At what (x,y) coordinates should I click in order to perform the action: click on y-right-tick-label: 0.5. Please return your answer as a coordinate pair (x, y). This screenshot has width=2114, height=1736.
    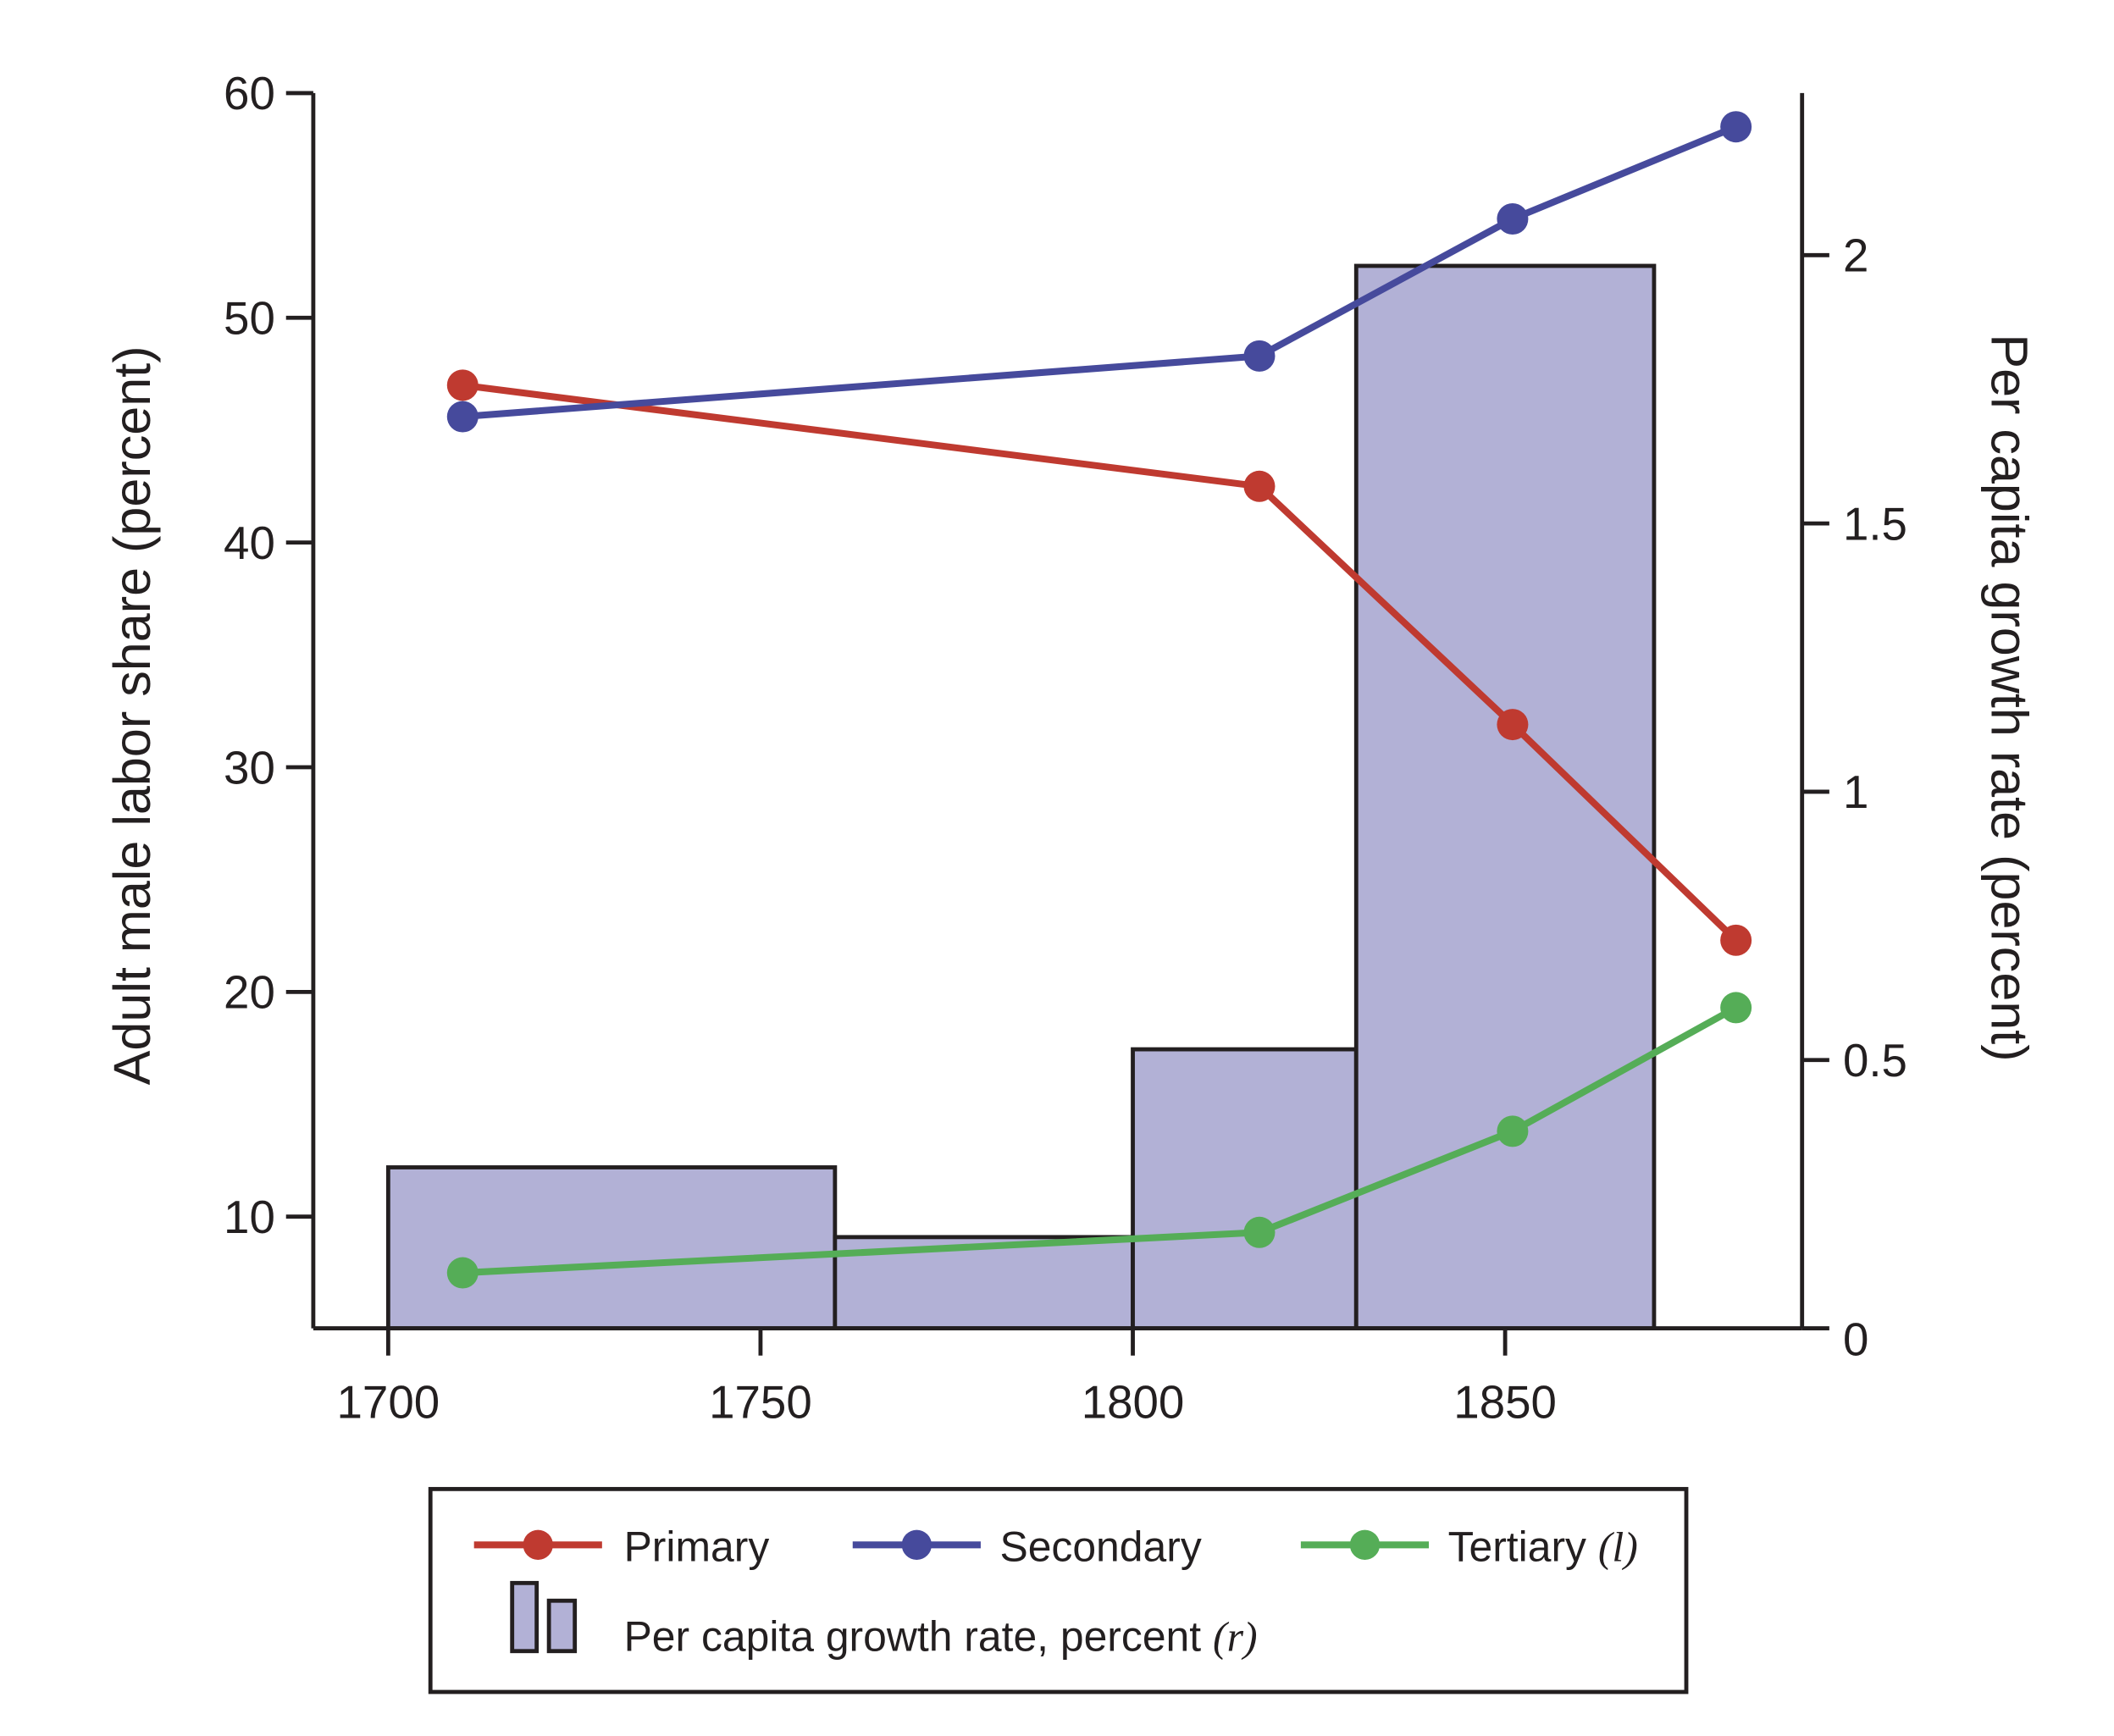
    Looking at the image, I should click on (1875, 1060).